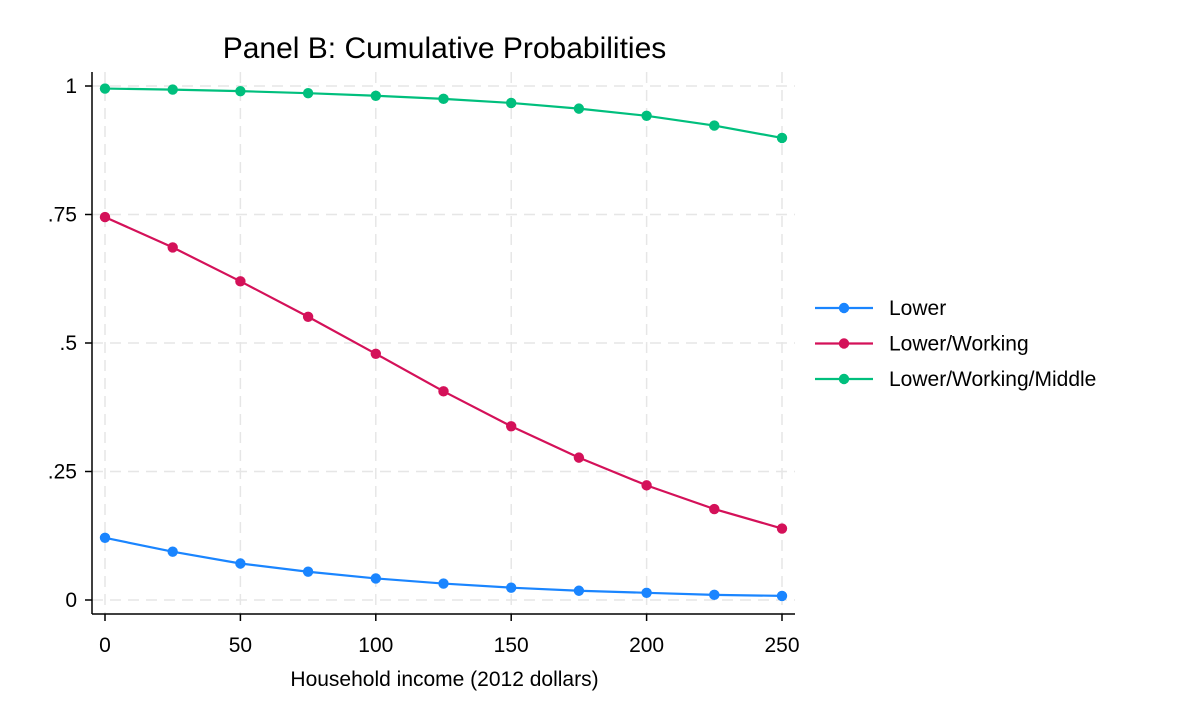  Describe the element at coordinates (71, 86) in the screenshot. I see `y-tick-label: 1` at that location.